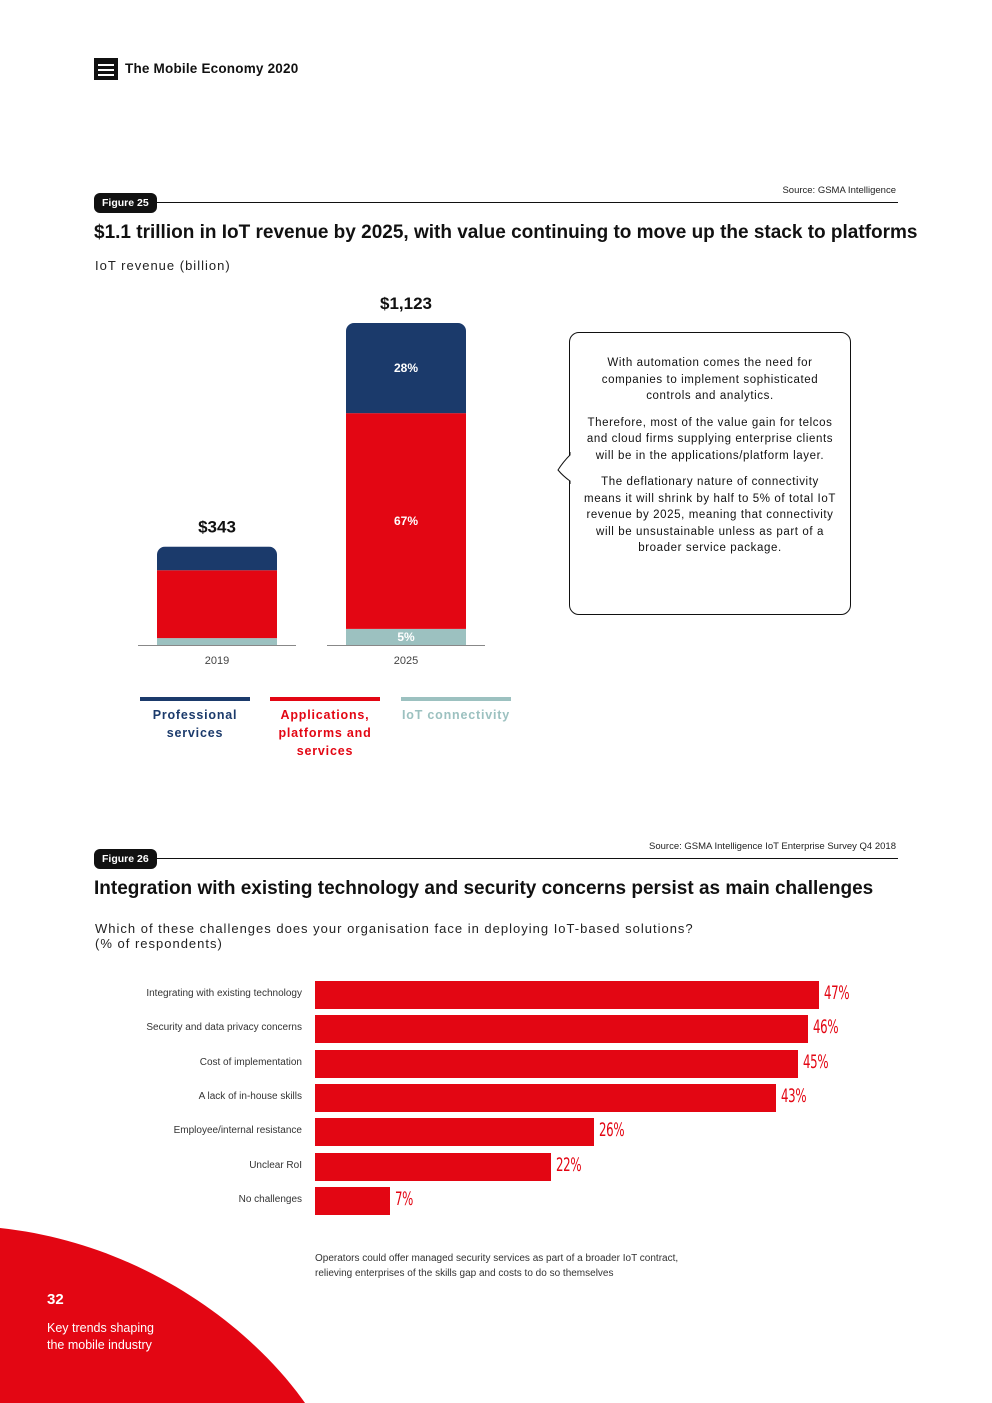  I want to click on figure26-tag: Figure 26, so click(125, 859).